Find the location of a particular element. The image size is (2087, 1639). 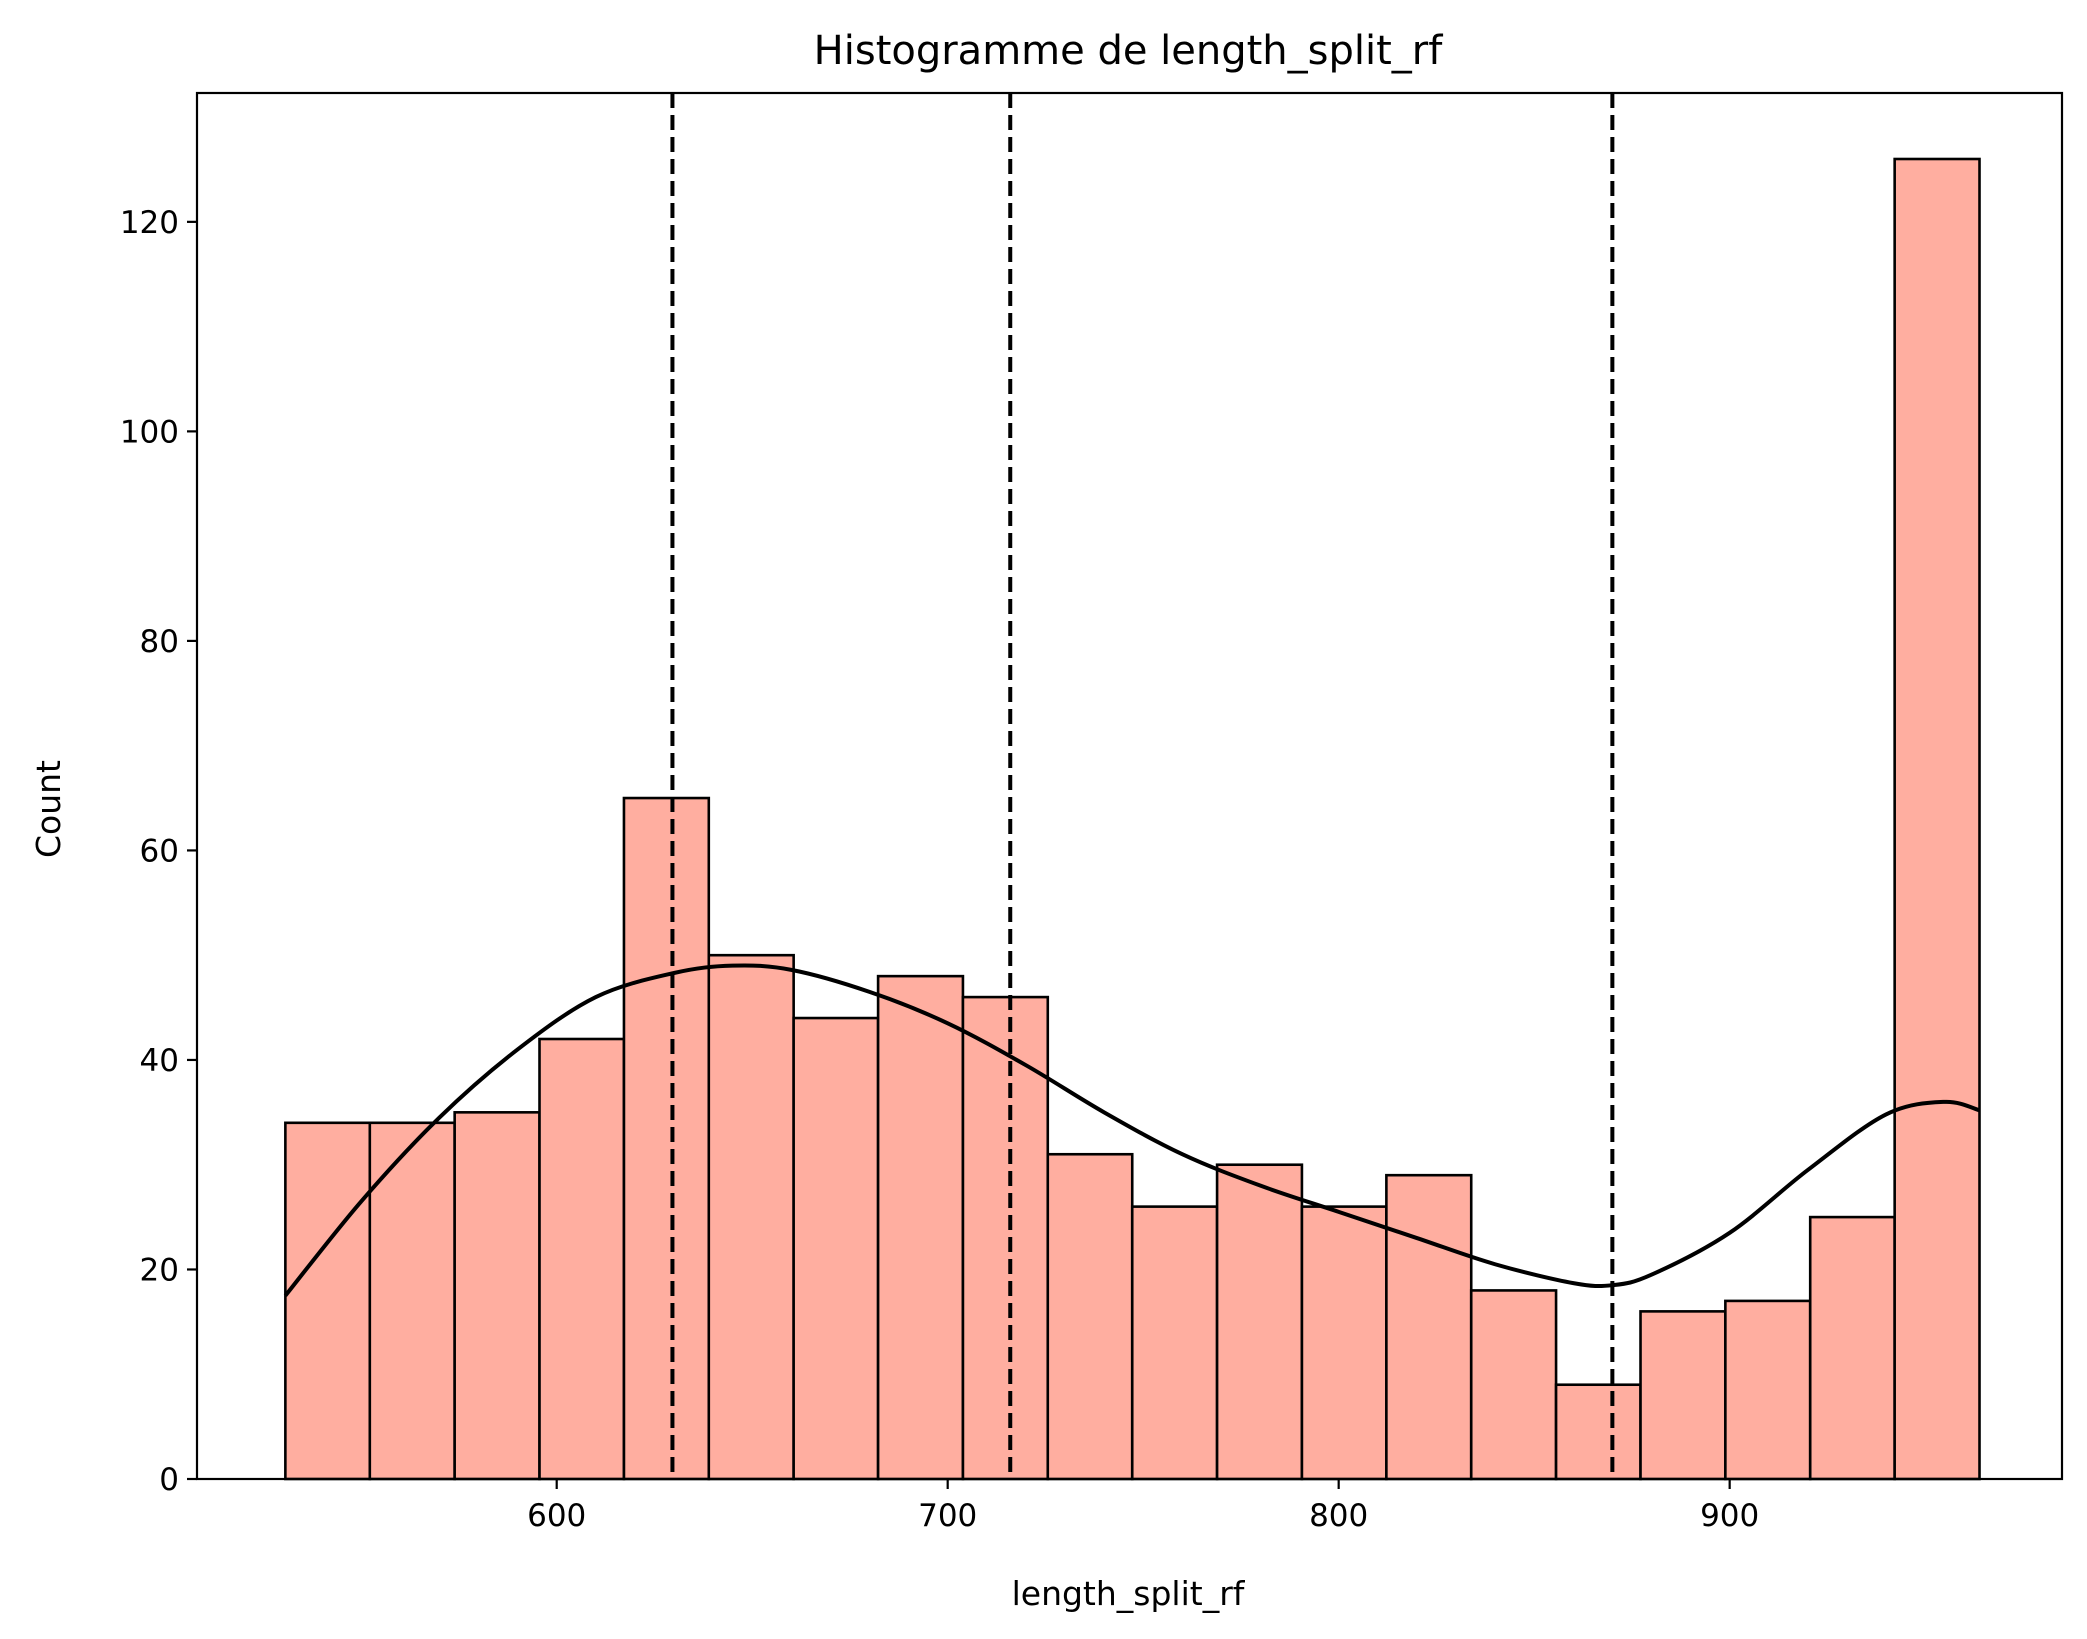

x-tick-label: 600 is located at coordinates (556, 1516).